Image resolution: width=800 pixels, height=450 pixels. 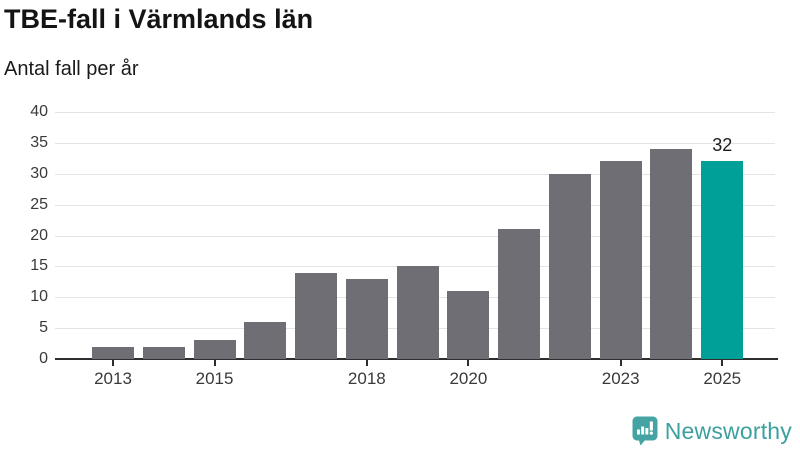 What do you see at coordinates (728, 430) in the screenshot?
I see `newsworthy-logo-text: Newsworthy` at bounding box center [728, 430].